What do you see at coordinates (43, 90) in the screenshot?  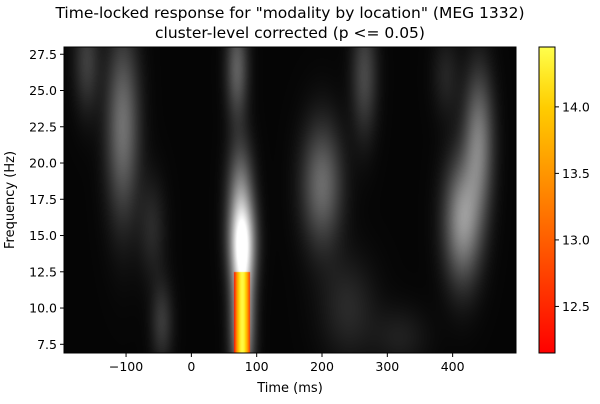 I see `y-tick-label: 25.0` at bounding box center [43, 90].